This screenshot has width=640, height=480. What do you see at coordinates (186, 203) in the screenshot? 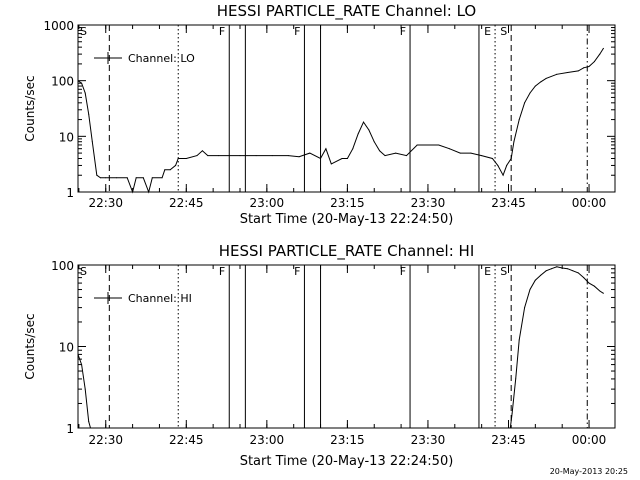
I see `x-tick-label: 22:45` at bounding box center [186, 203].